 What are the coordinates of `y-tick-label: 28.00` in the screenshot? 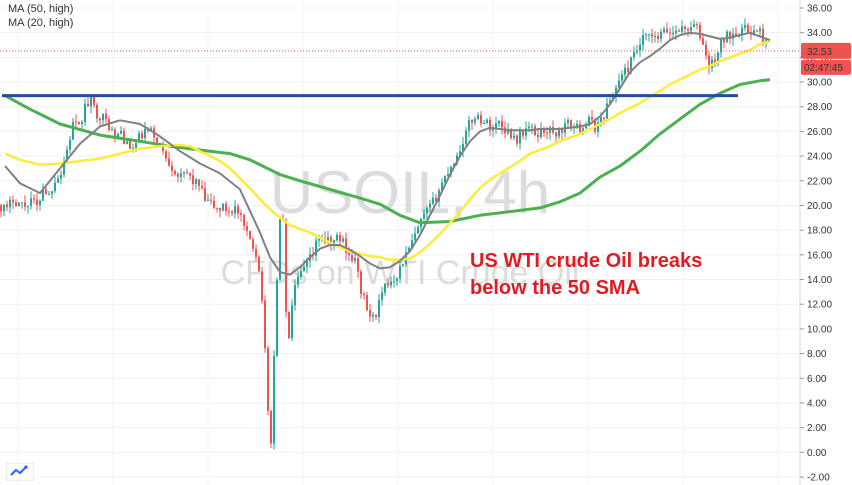 It's located at (819, 107).